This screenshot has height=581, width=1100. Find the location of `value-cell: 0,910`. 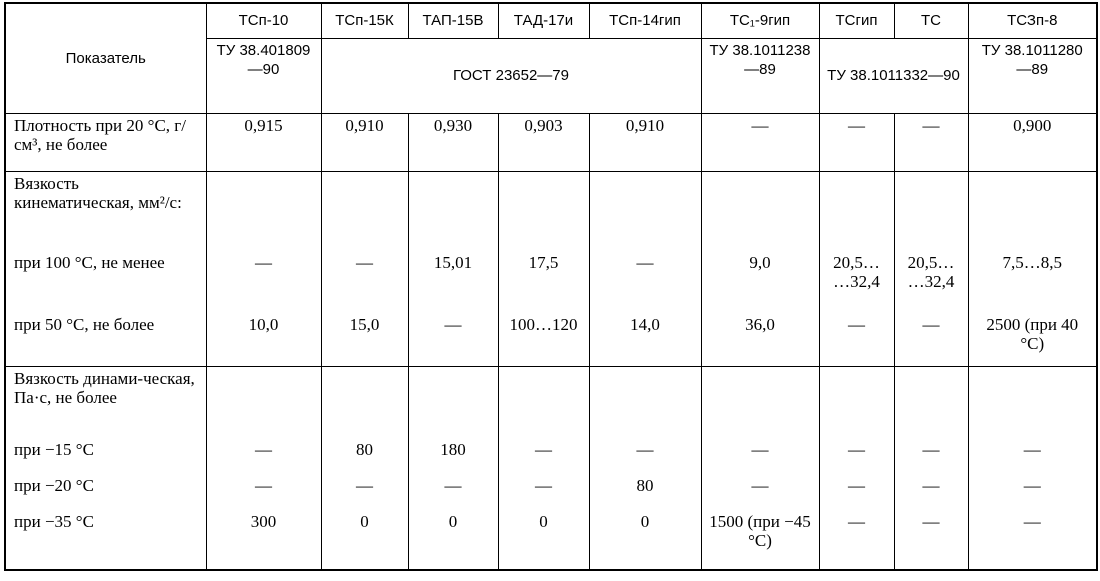

value-cell: 0,910 is located at coordinates (364, 141).